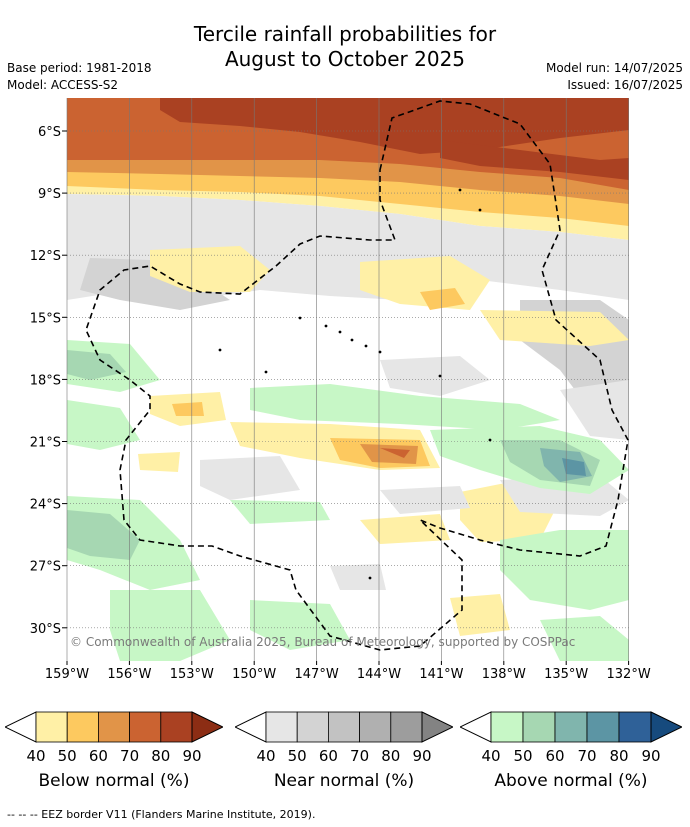 The width and height of the screenshot is (690, 827). What do you see at coordinates (534, 160) in the screenshot?
I see `below-core-east` at bounding box center [534, 160].